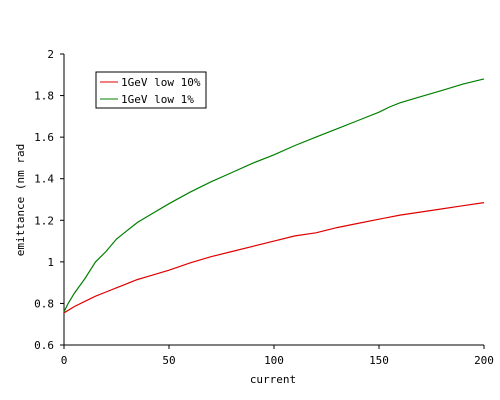  I want to click on x-tick-label: 150, so click(379, 360).